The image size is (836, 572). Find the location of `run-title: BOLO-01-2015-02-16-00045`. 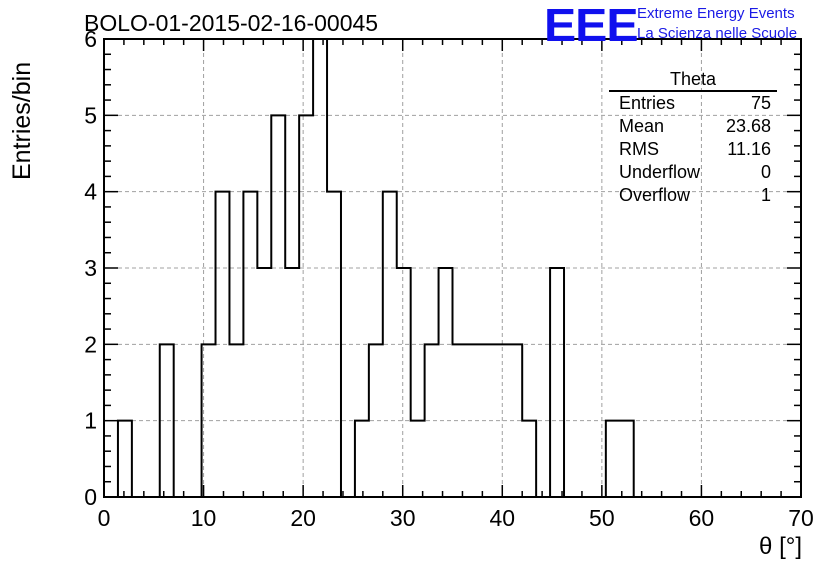

run-title: BOLO-01-2015-02-16-00045 is located at coordinates (231, 23).